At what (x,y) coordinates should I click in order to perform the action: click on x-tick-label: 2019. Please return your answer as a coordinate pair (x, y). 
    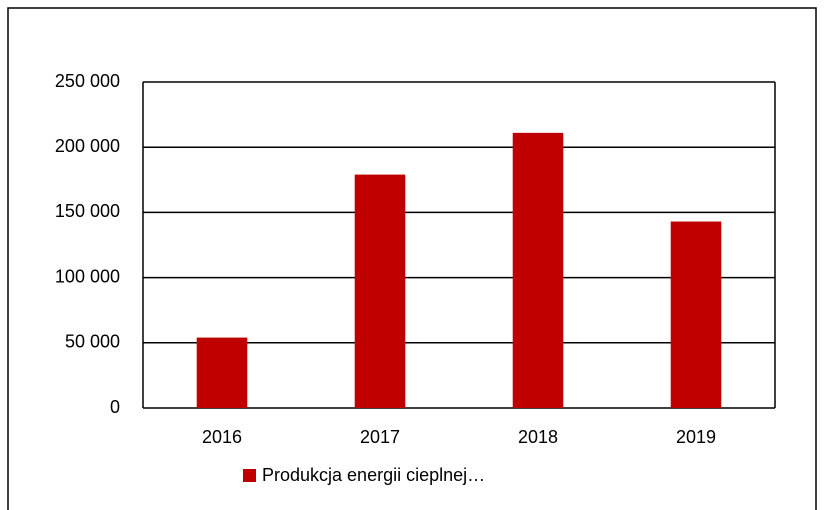
    Looking at the image, I should click on (696, 437).